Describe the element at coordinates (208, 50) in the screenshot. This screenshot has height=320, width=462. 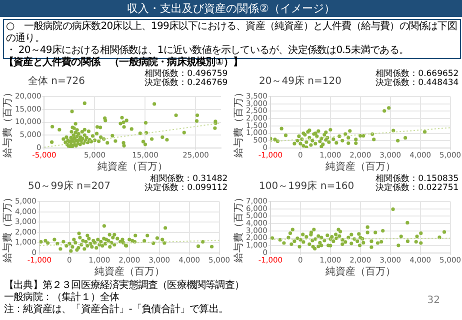
I see `text: ・ 20～49床における相関係数は、1に近い数値を示しているが、決定係数は0.5未満である。` at that location.